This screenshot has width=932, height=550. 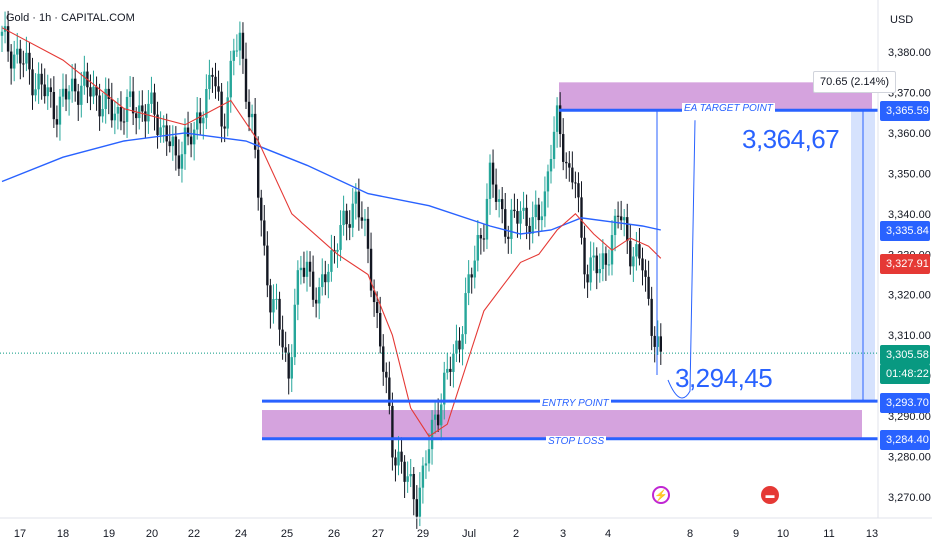 I want to click on currency-label: USD, so click(x=902, y=20).